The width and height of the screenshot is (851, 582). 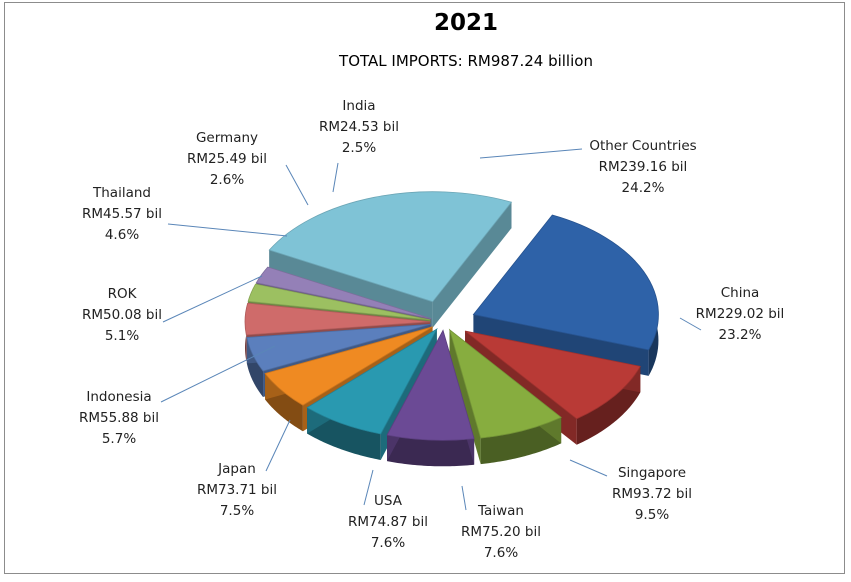 What do you see at coordinates (740, 314) in the screenshot?
I see `slice-value-label: RM229.02 bil` at bounding box center [740, 314].